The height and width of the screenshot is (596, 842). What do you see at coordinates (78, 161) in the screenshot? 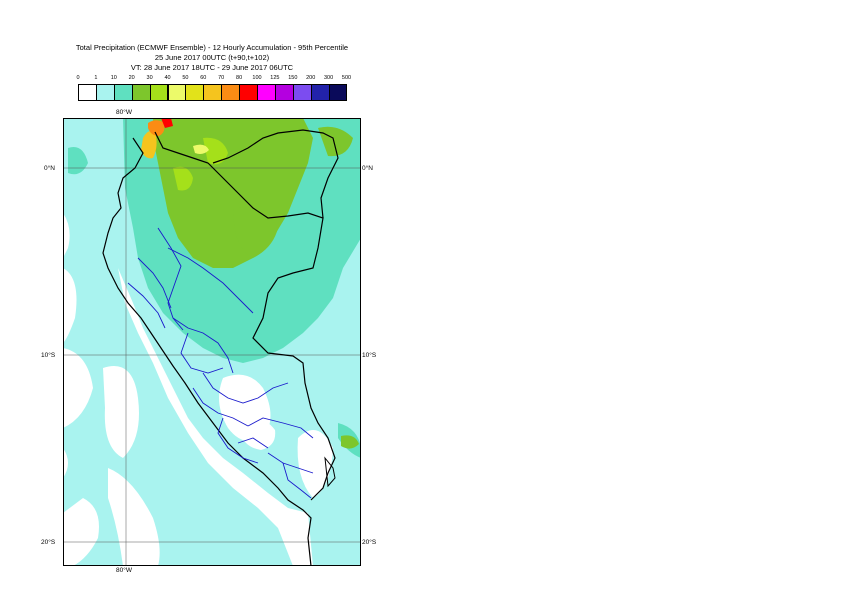
I see `medium-precip-zone` at bounding box center [78, 161].